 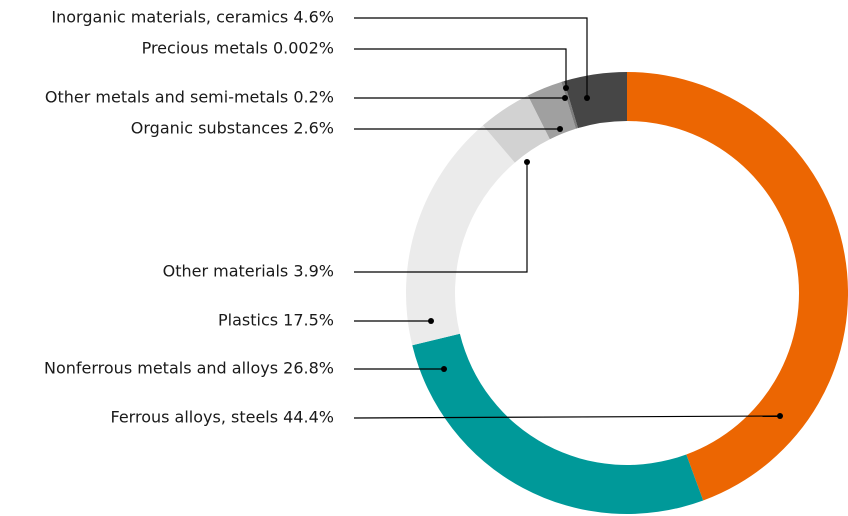 I want to click on label-ferrous-alloys-steels: Ferrous alloys, steels 44.4%, so click(x=223, y=417).